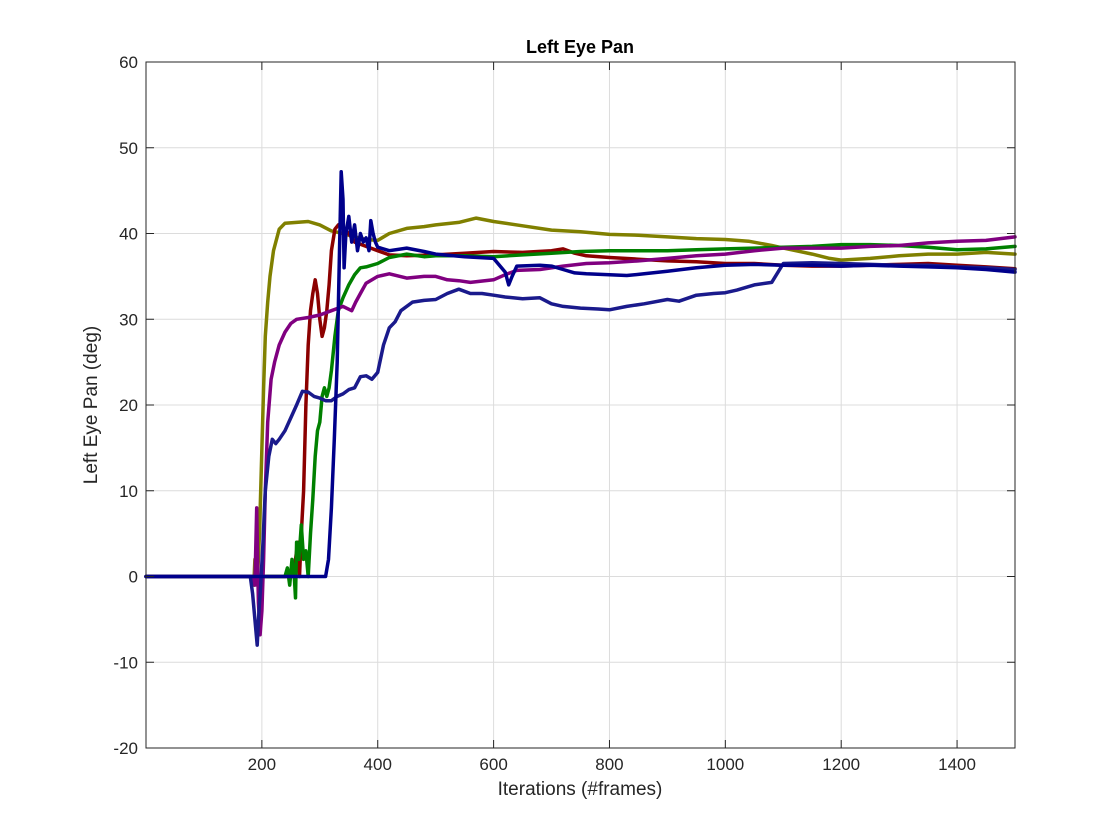  I want to click on x-axis-title: Iterations (#frames), so click(580, 789).